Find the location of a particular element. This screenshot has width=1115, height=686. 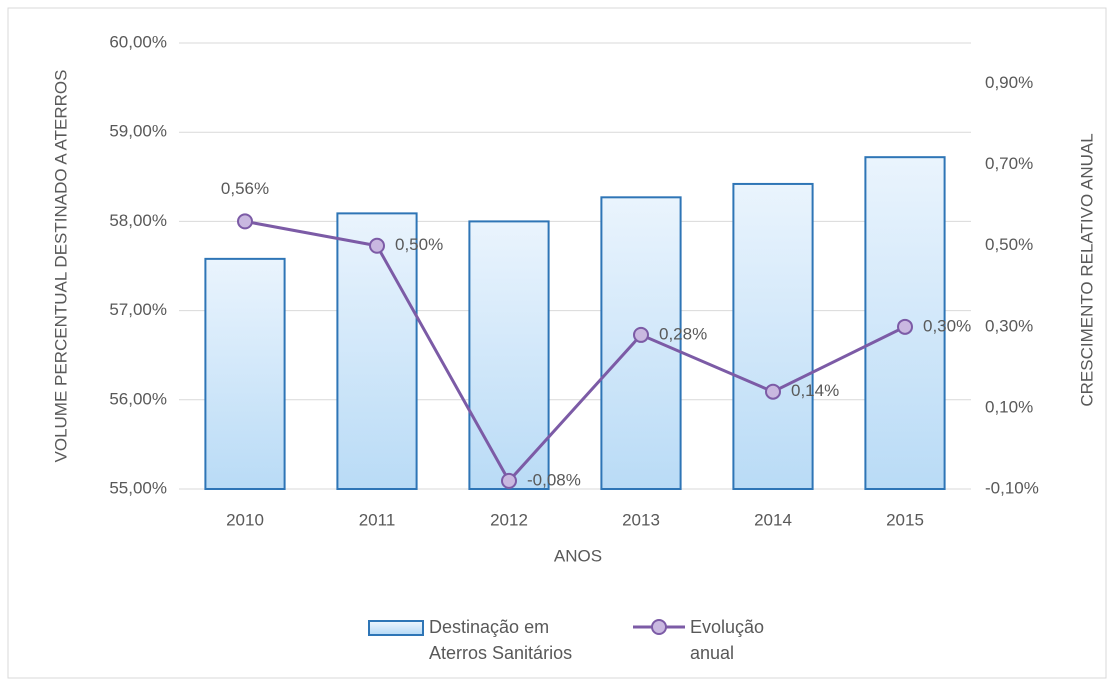

y2-tick-label: 0,90% is located at coordinates (1009, 82).